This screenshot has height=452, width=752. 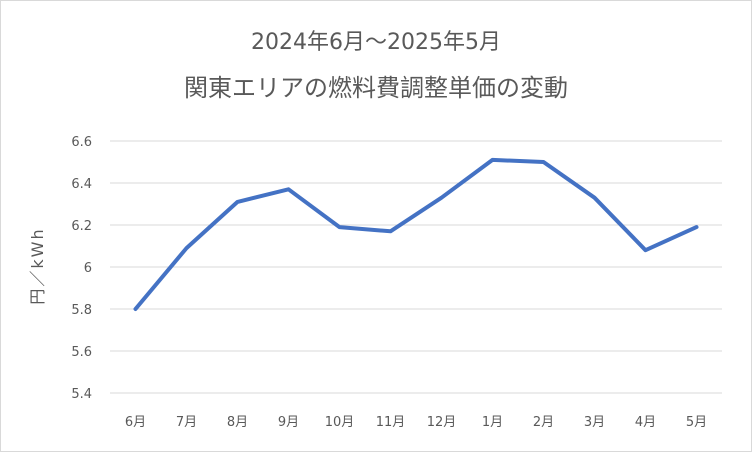 I want to click on x-tick-label: 5月, so click(x=696, y=422).